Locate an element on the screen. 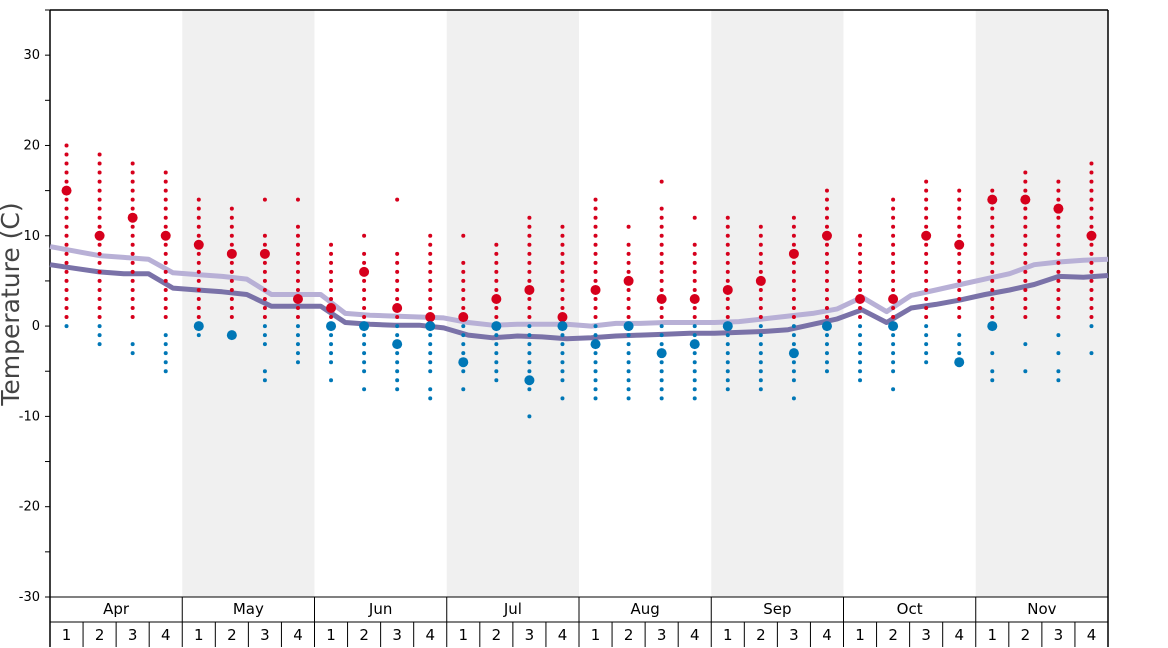  y-axis-title: Temperature (C) is located at coordinates (12, 304).